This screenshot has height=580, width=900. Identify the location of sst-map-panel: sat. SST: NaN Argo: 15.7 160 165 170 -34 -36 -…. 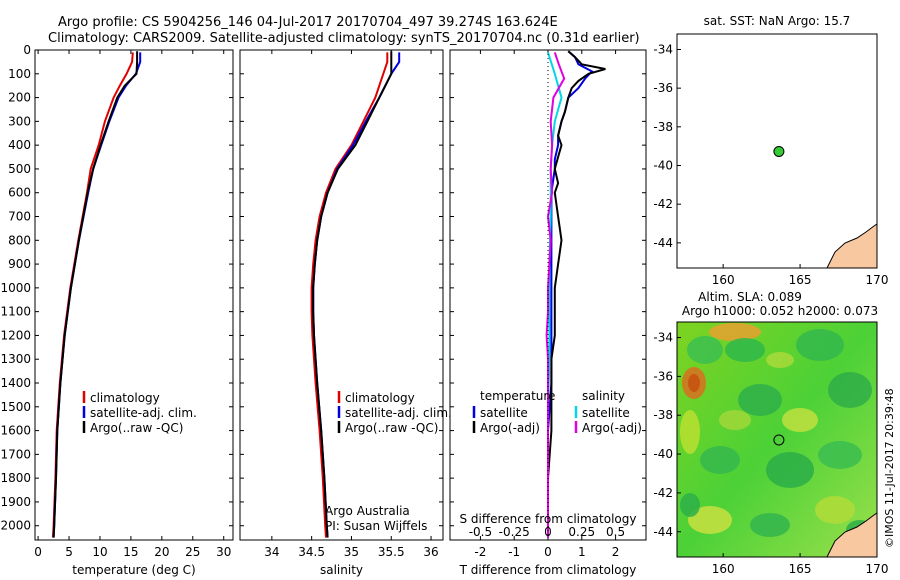
(770, 150).